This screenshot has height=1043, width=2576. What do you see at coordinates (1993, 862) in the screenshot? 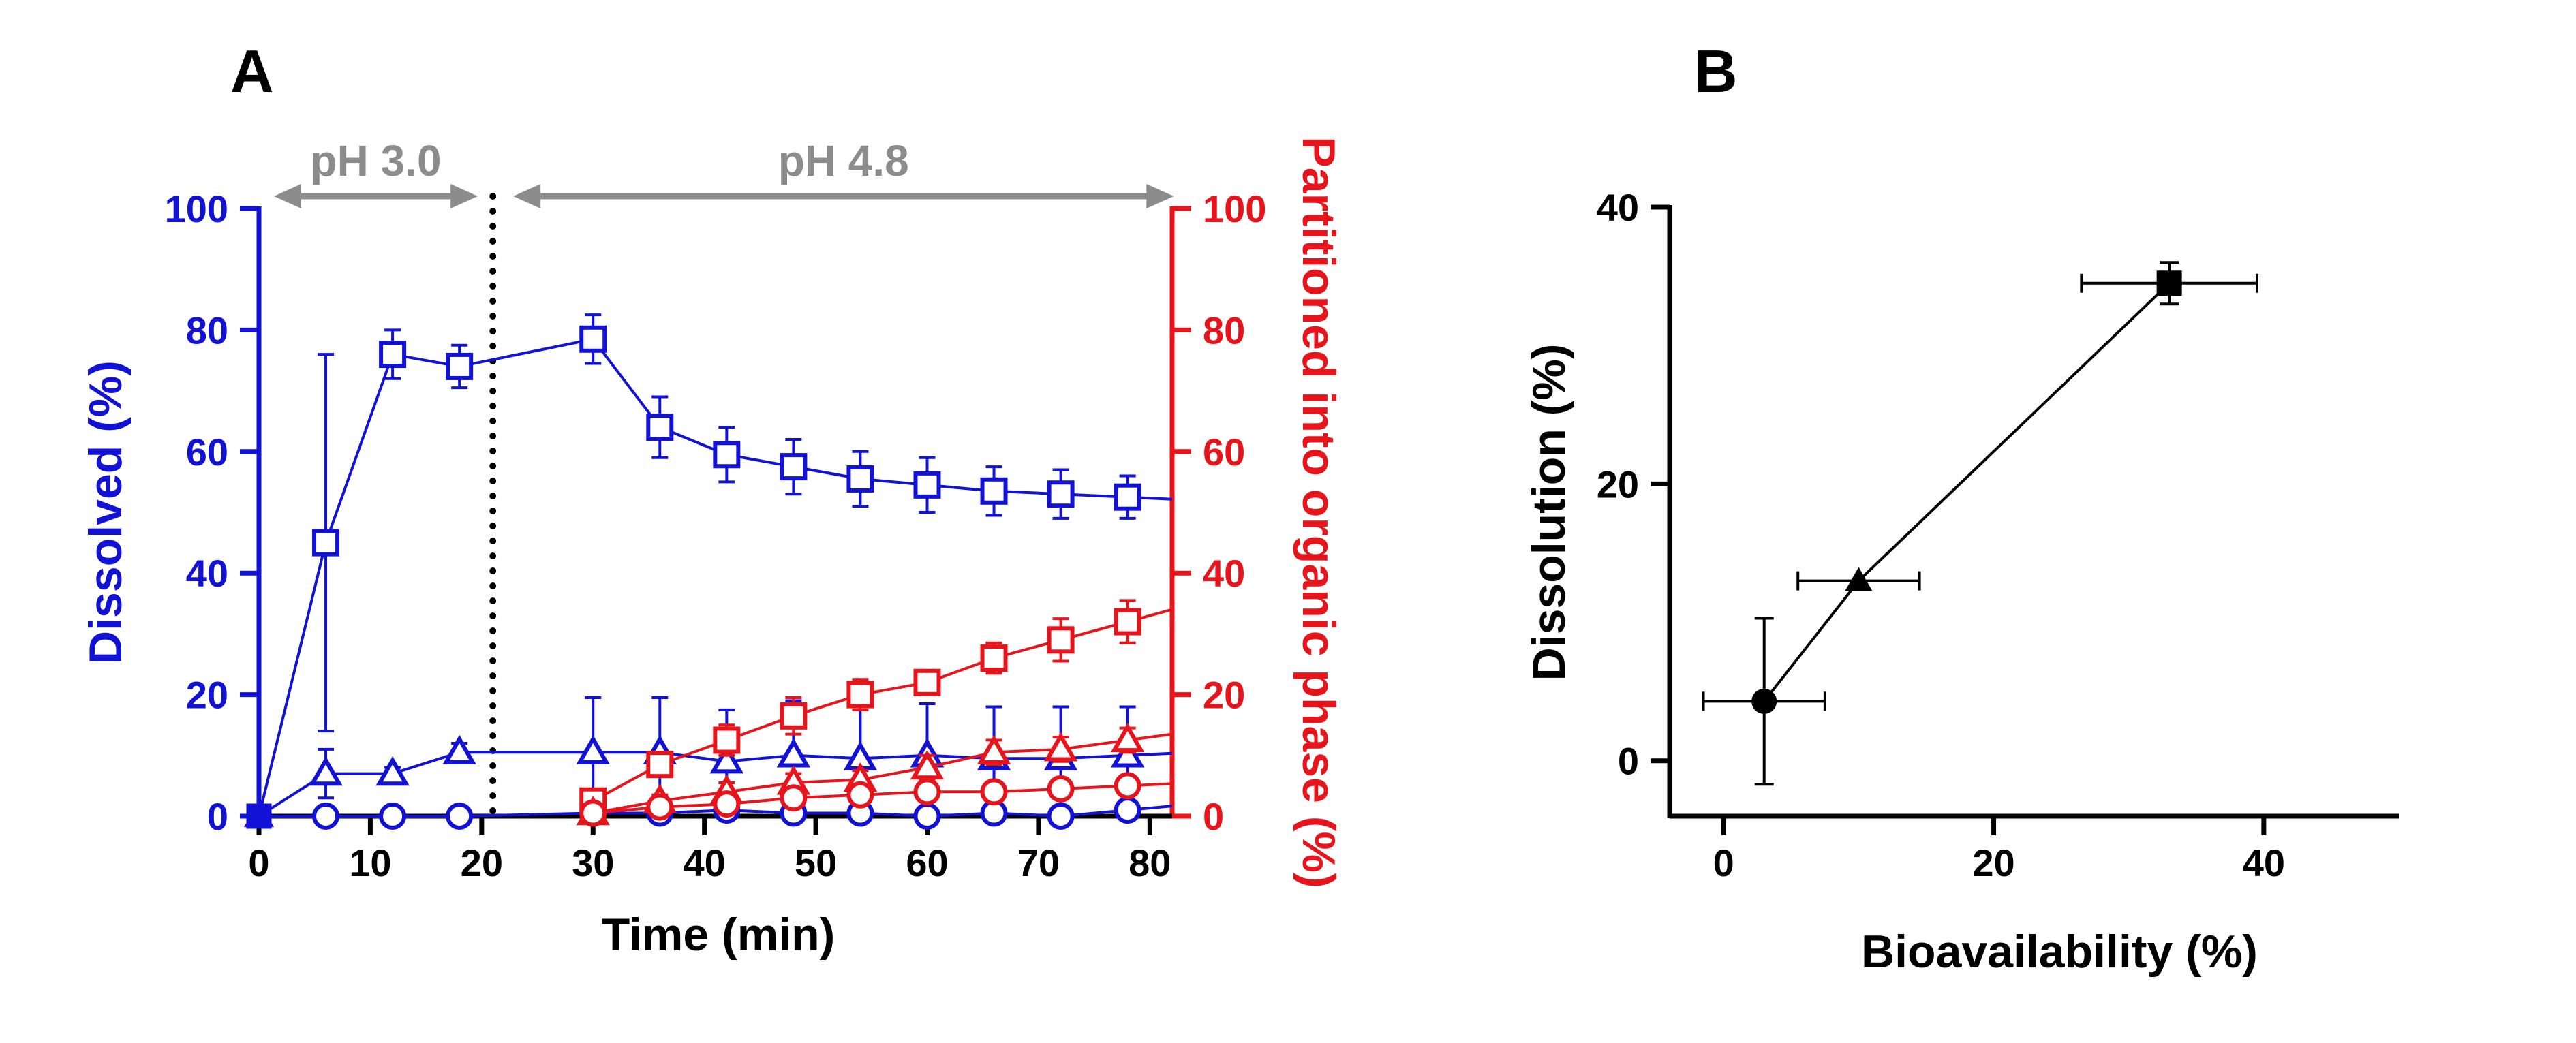
I see `panel-b-x-tick-label: 20` at bounding box center [1993, 862].